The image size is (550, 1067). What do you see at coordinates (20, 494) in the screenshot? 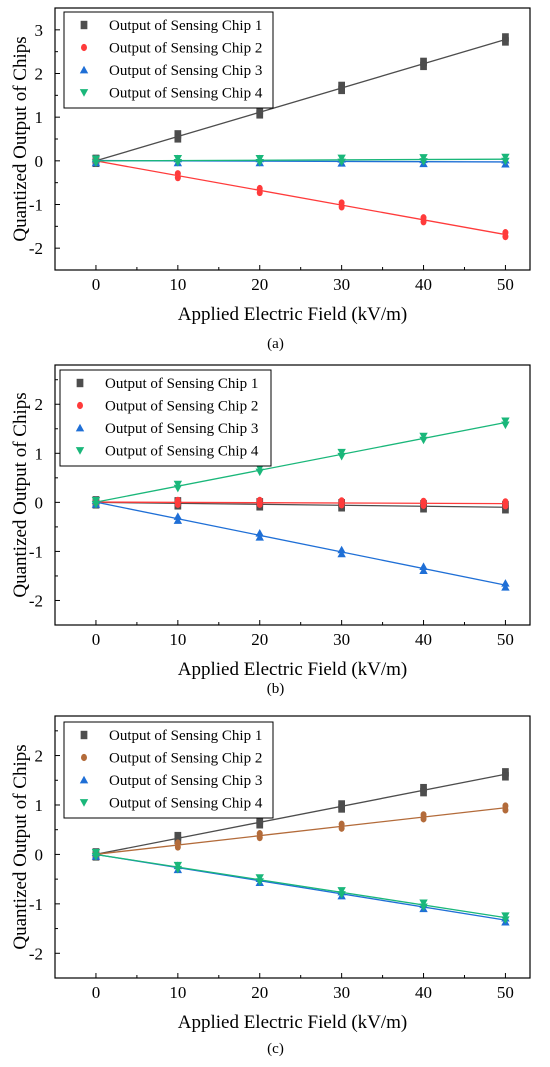
I see `y-axis-label: Quantized Output of Chips` at bounding box center [20, 494].